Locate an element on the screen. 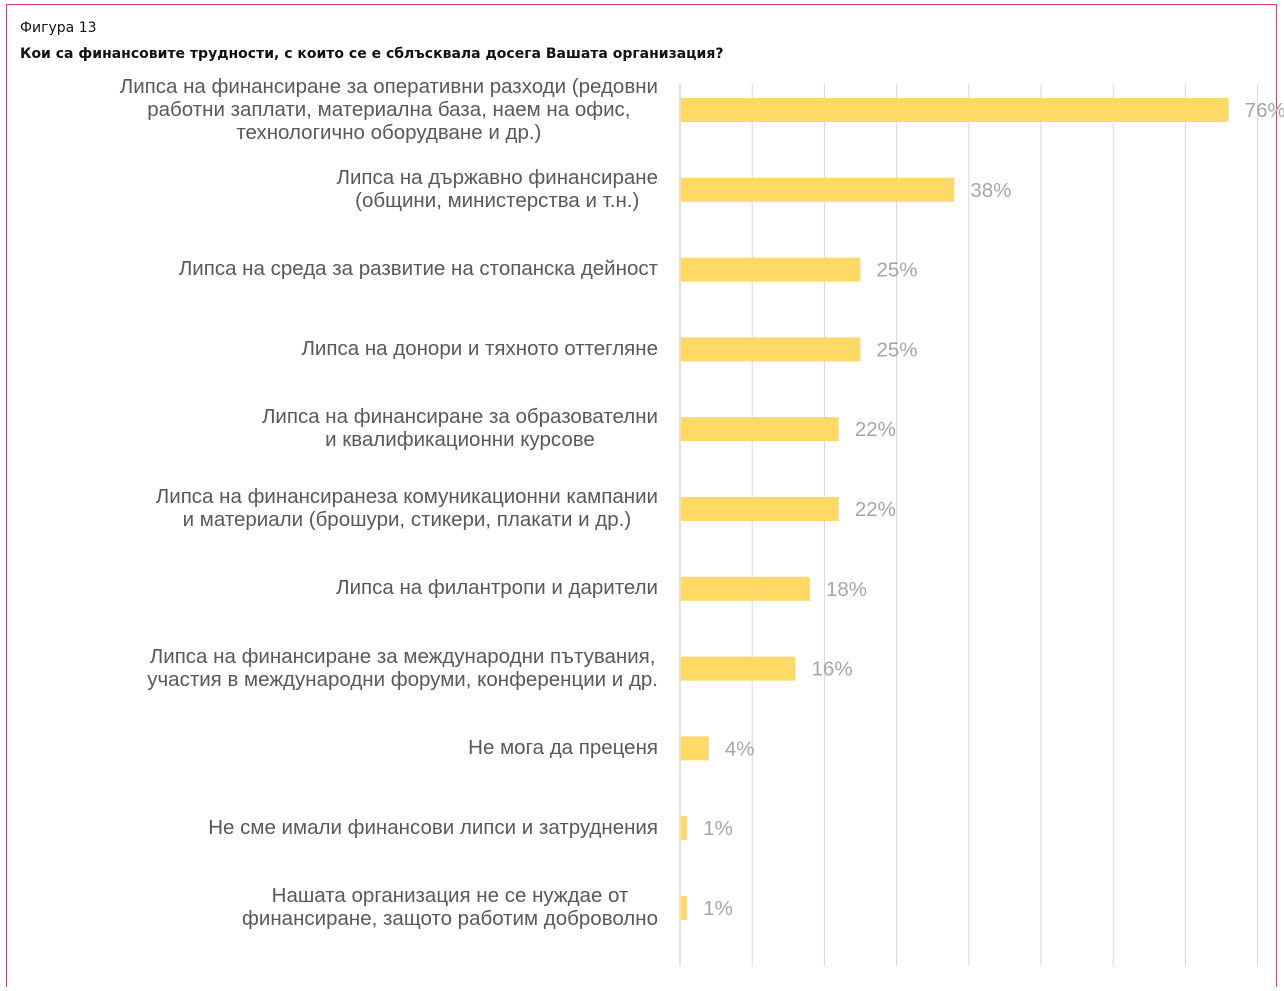 The height and width of the screenshot is (991, 1284). category-label: Липса на филантропи и дарители is located at coordinates (497, 588).